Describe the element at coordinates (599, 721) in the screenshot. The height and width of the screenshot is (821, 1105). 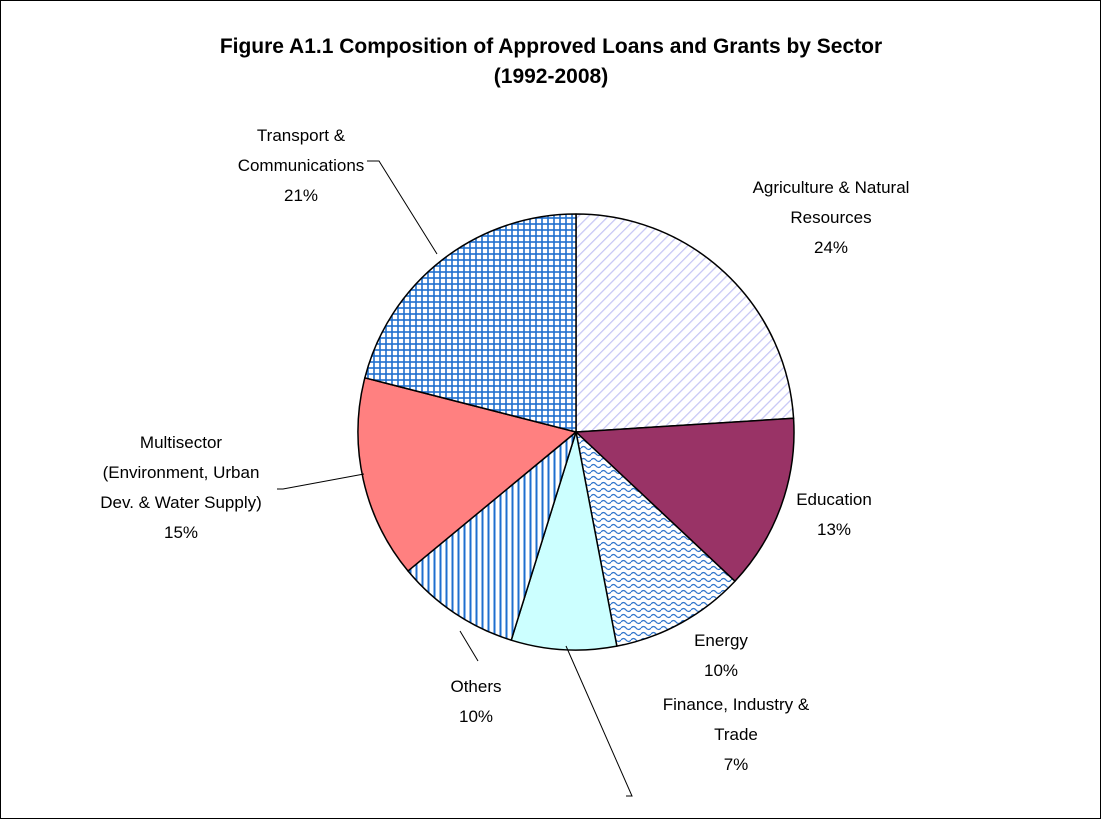
I see `leader-line-finance-industry-trade` at that location.